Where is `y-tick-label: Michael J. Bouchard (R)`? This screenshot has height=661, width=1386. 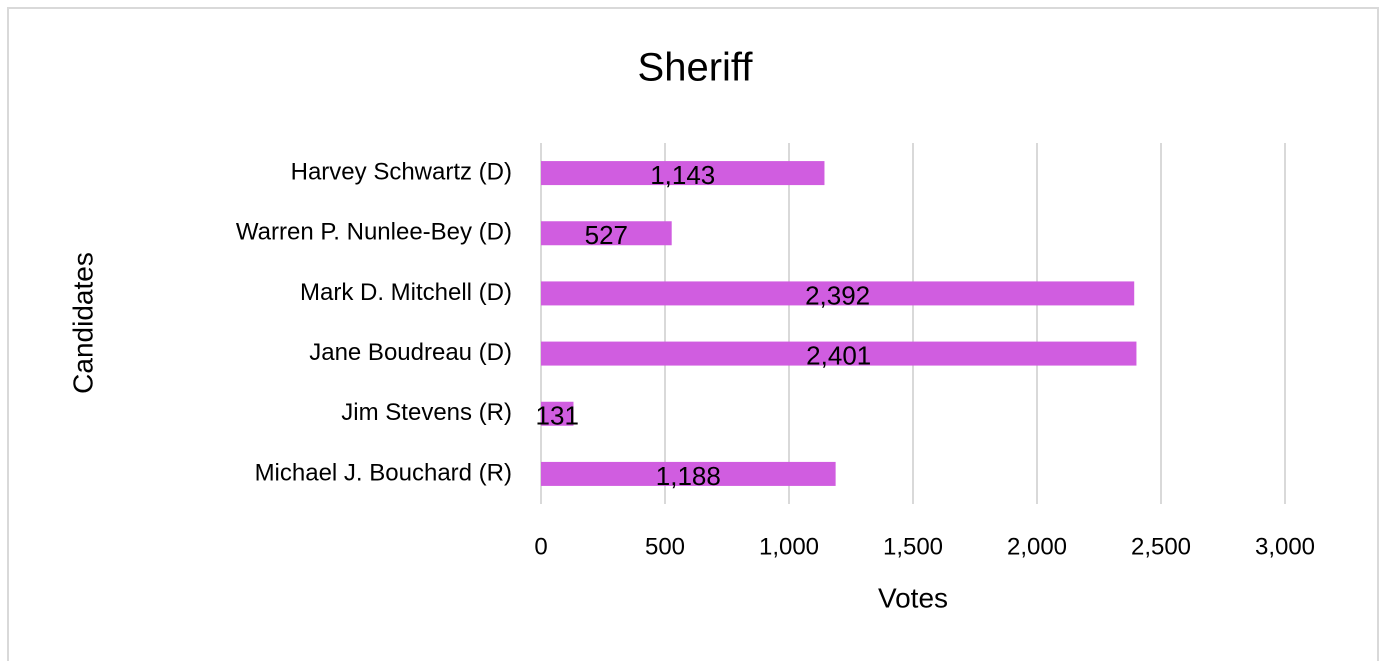
y-tick-label: Michael J. Bouchard (R) is located at coordinates (383, 472).